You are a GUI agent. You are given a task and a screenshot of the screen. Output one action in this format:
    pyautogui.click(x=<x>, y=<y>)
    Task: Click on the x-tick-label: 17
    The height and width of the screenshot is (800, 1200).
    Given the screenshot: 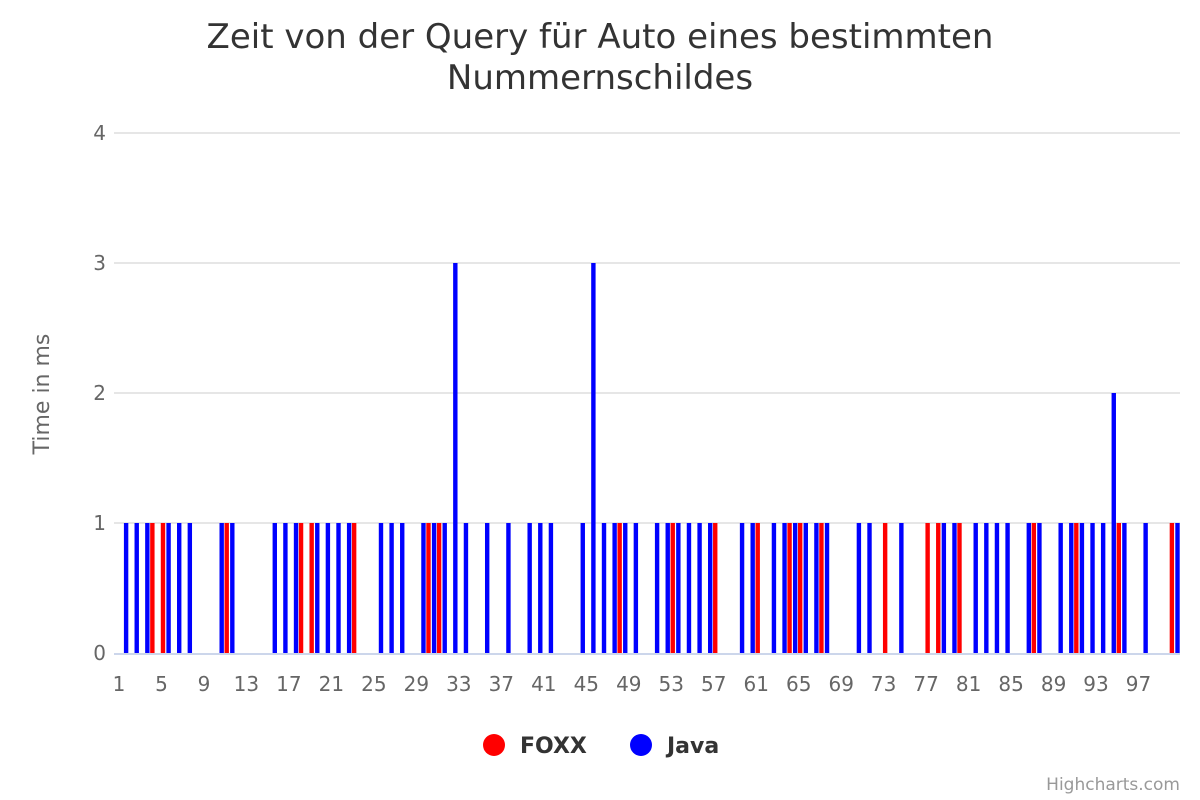 What is the action you would take?
    pyautogui.click(x=288, y=684)
    